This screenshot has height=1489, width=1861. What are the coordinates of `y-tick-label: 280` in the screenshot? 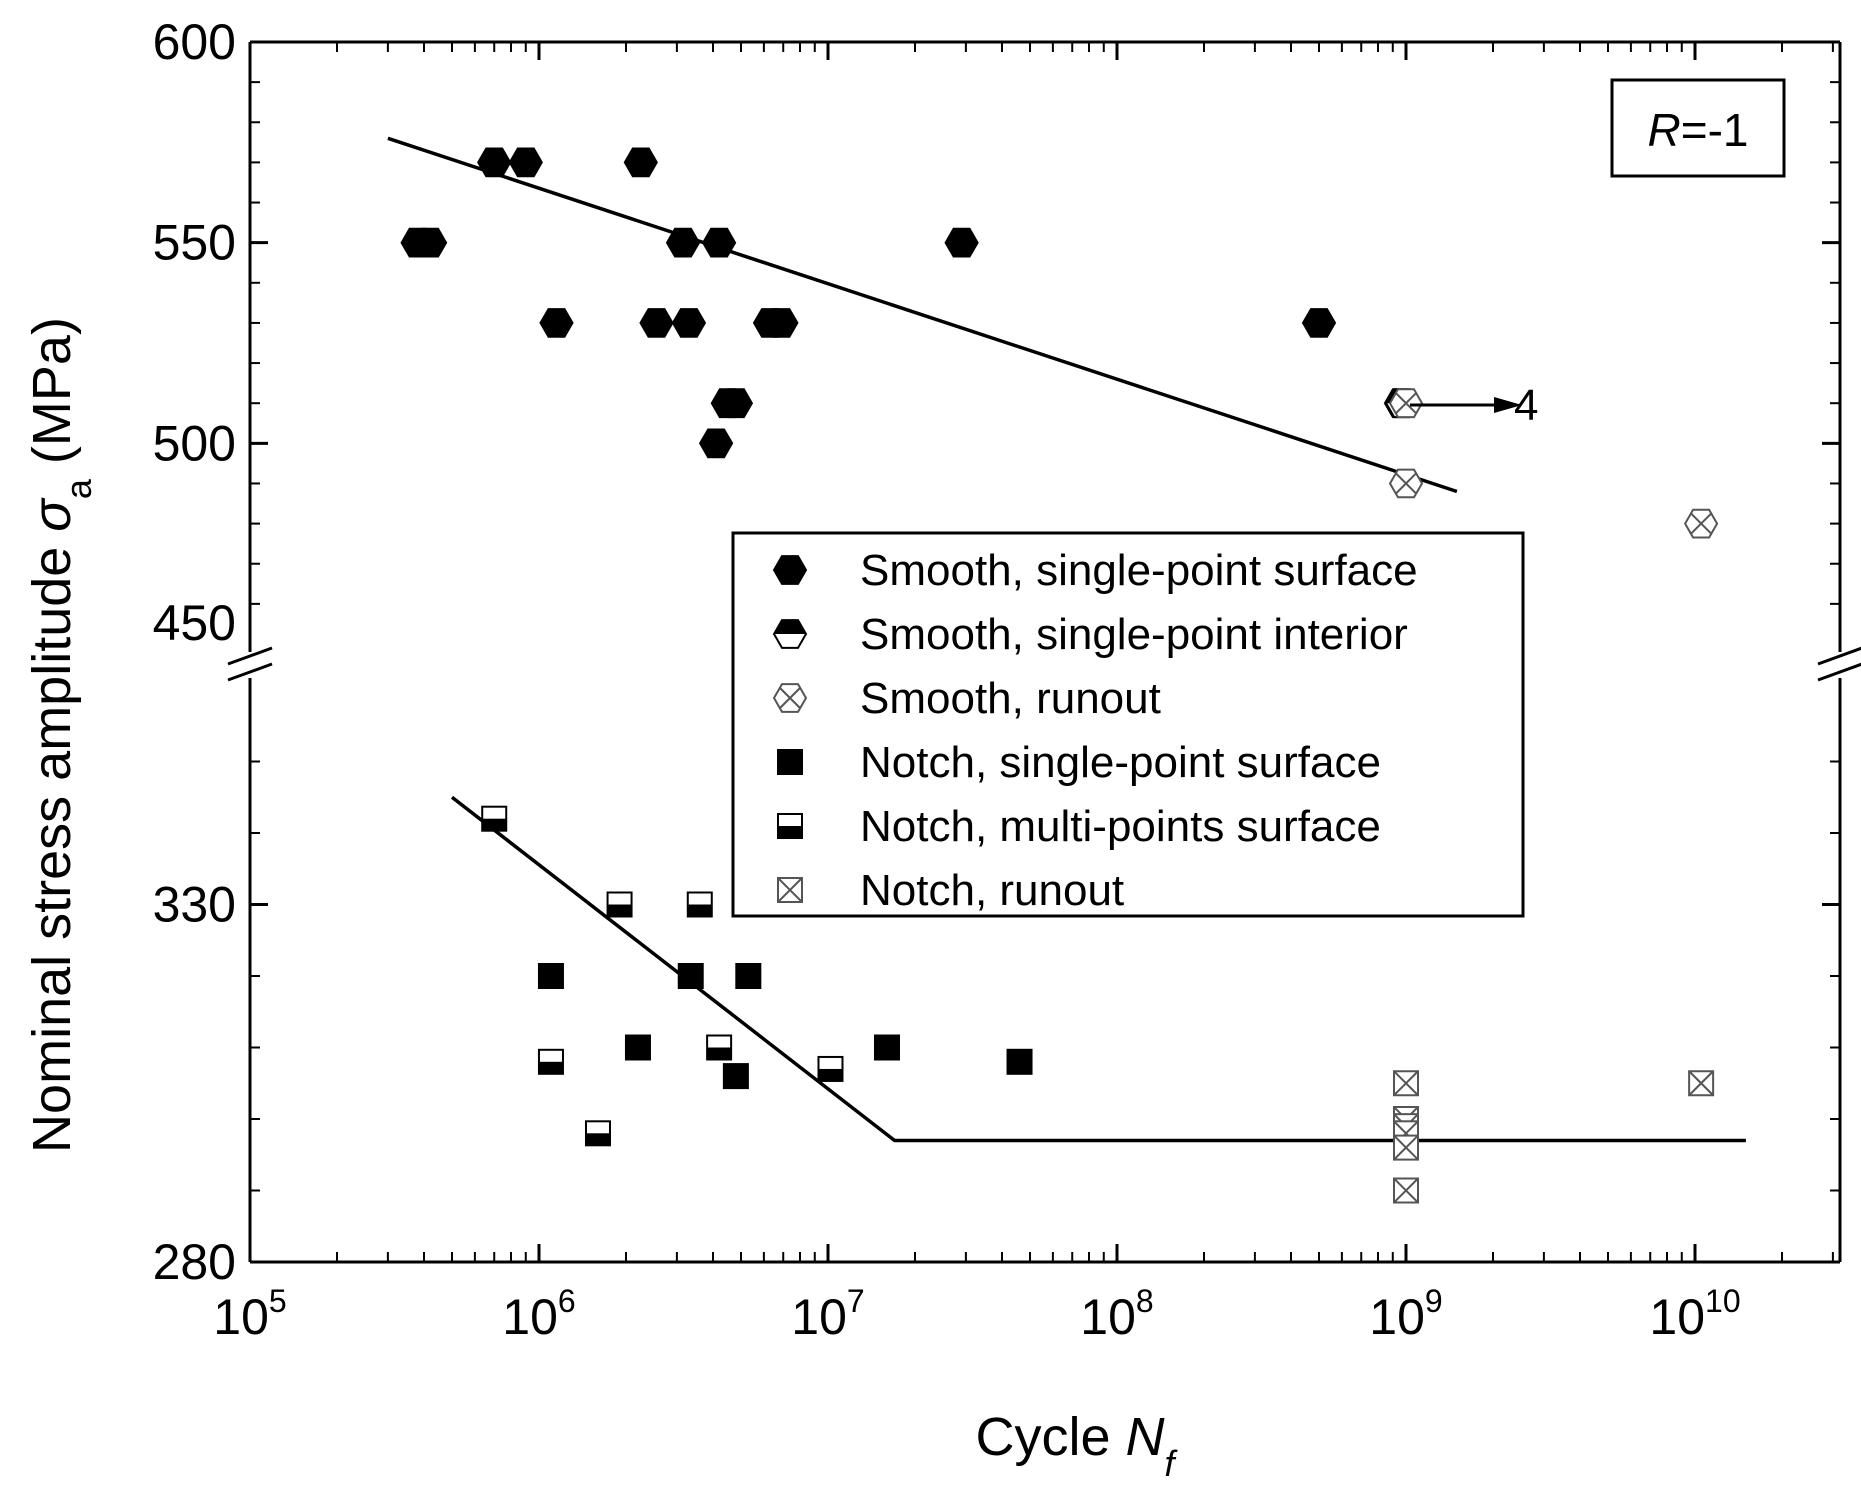 It's located at (194, 1262).